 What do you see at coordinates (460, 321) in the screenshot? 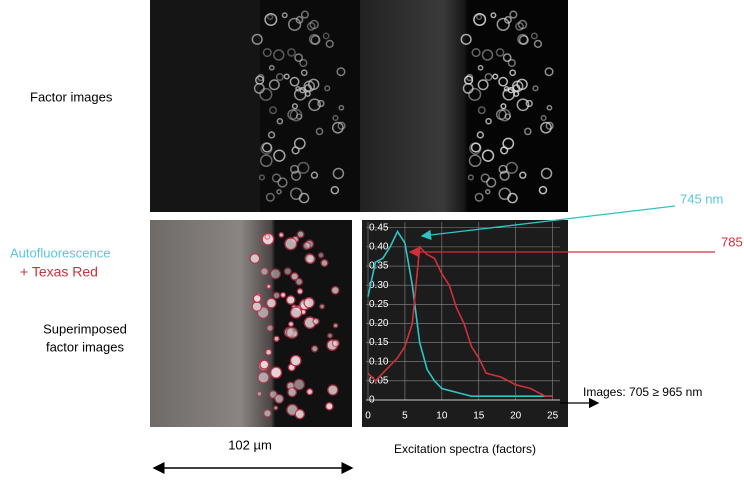
I see `series-line` at bounding box center [460, 321].